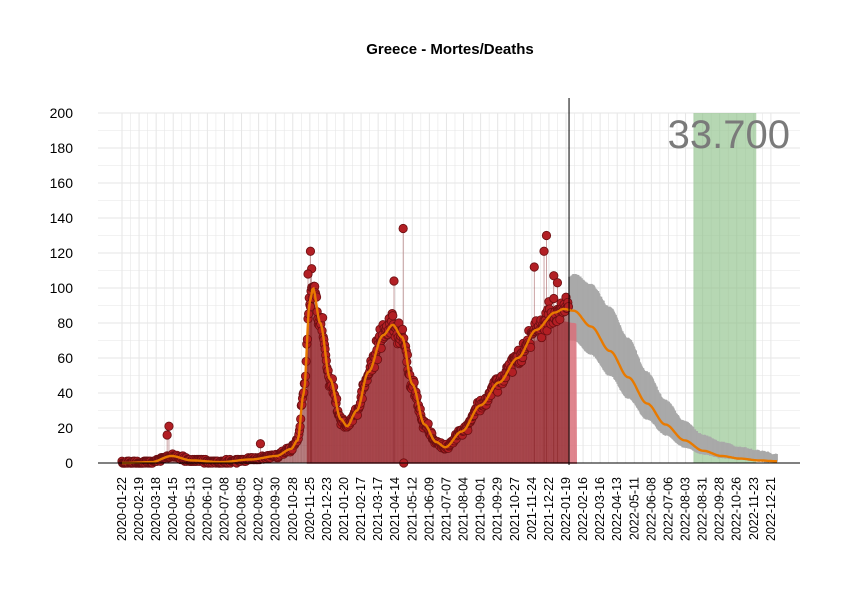  I want to click on y-tick-label: 80, so click(65, 323).